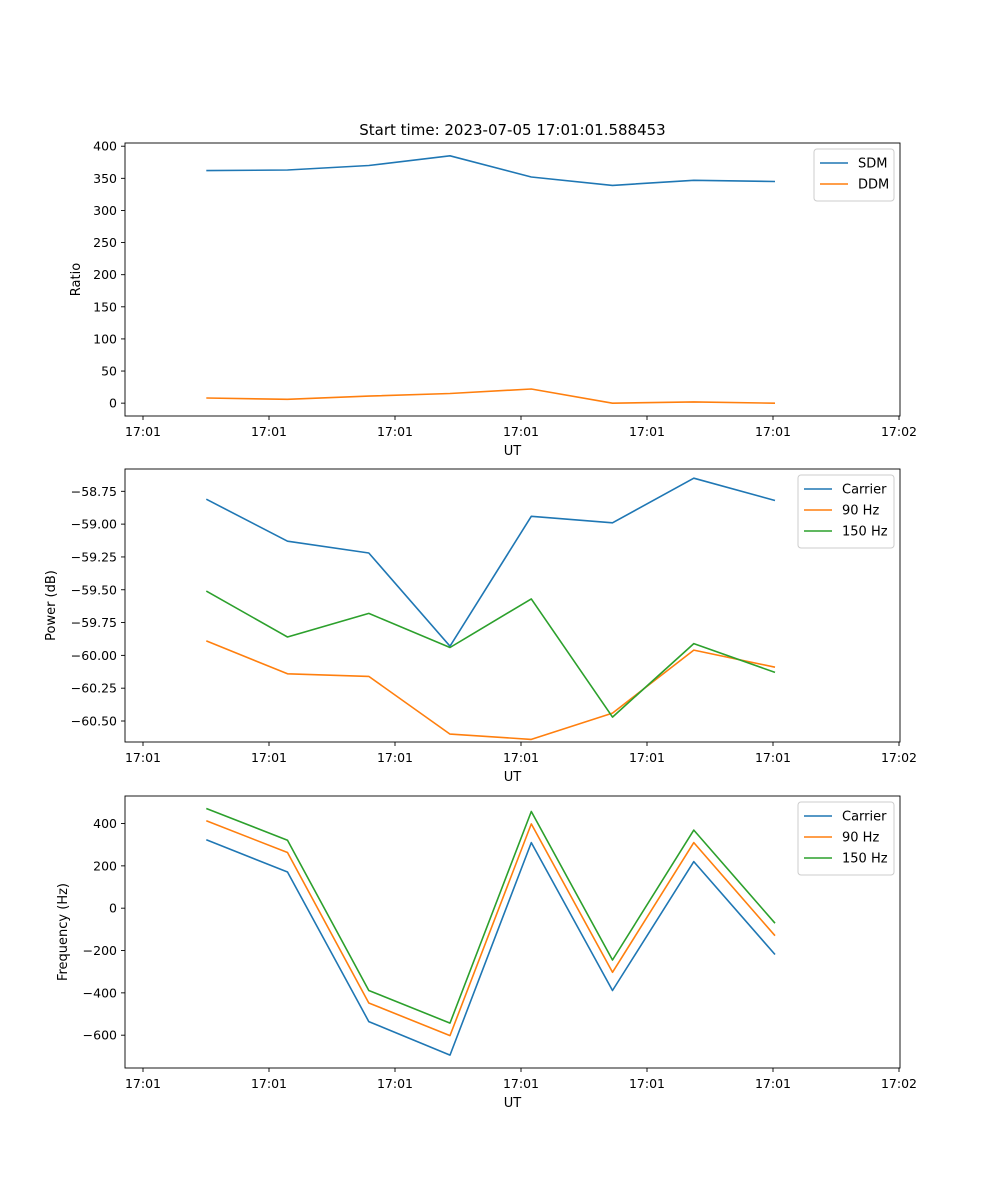 Image resolution: width=1000 pixels, height=1200 pixels. I want to click on y-tick-label: −400, so click(100, 992).